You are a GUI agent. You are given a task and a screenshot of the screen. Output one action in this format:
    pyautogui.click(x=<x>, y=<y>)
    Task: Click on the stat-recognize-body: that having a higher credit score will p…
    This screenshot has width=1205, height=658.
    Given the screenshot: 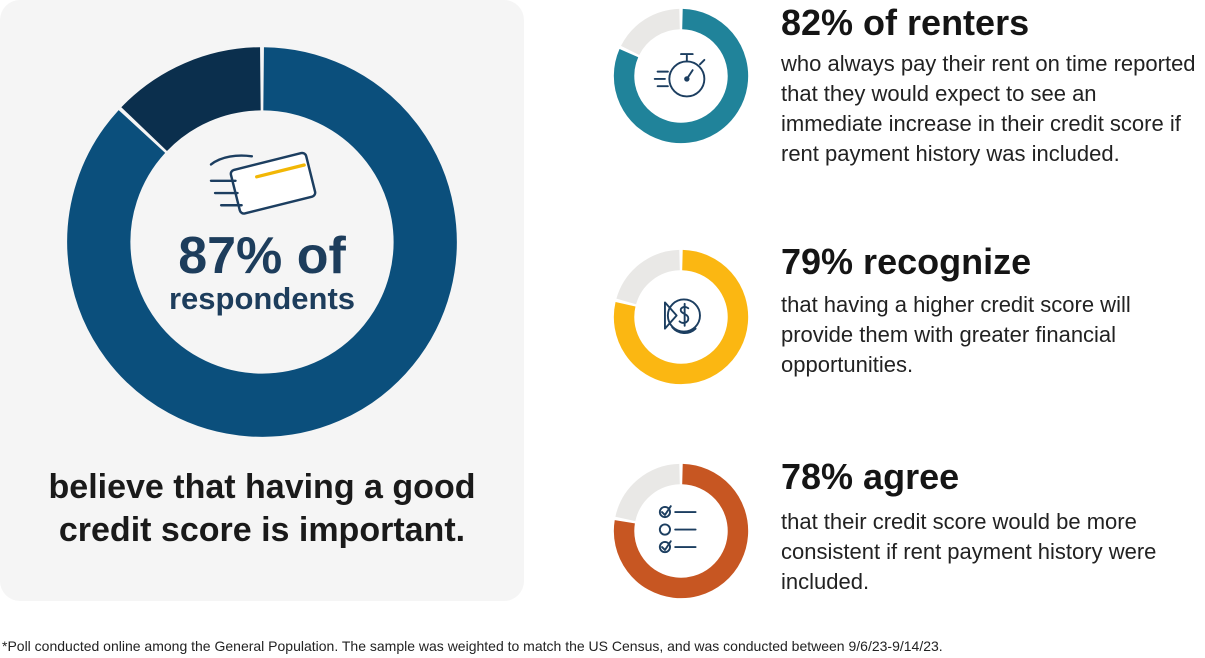 What is the action you would take?
    pyautogui.click(x=956, y=334)
    